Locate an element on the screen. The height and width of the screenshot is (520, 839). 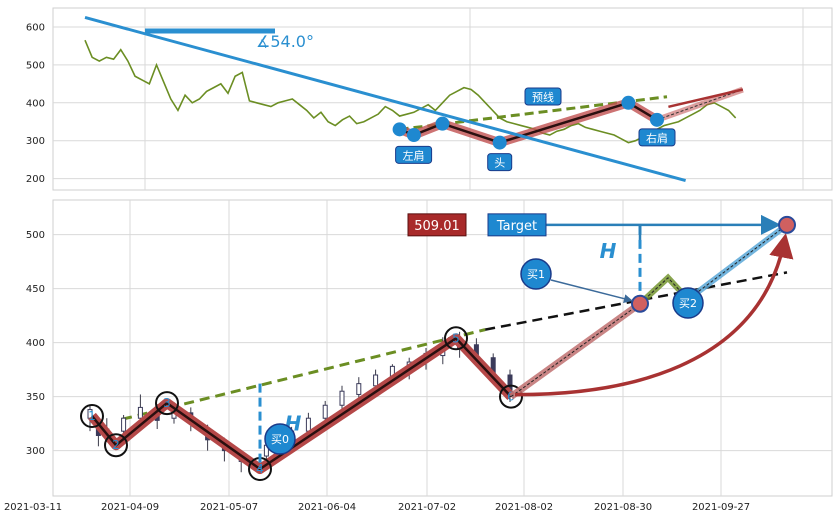
bottom-x-tick: 2021-06-04 is located at coordinates (327, 507).